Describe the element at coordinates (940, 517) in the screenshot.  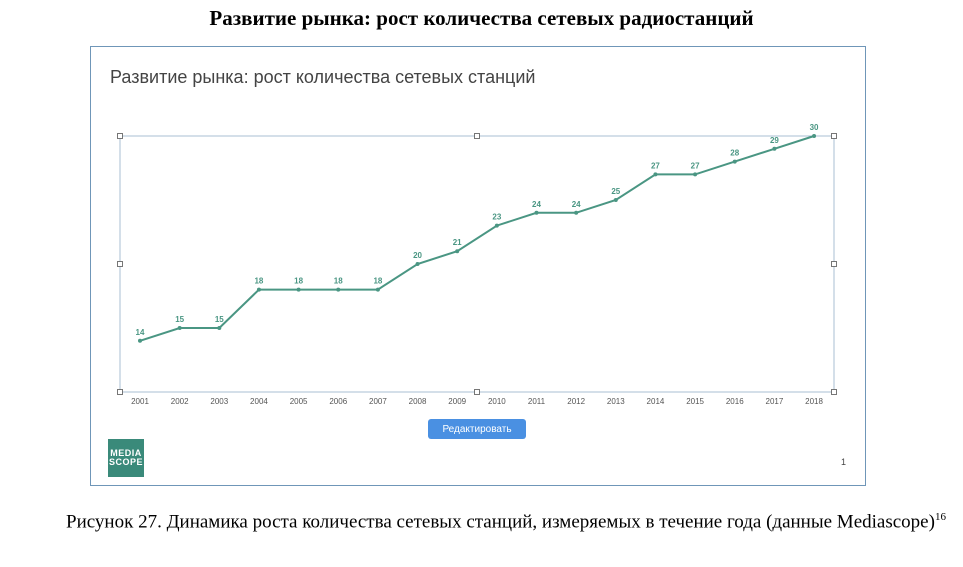
I see `footnote-ref: 16` at that location.